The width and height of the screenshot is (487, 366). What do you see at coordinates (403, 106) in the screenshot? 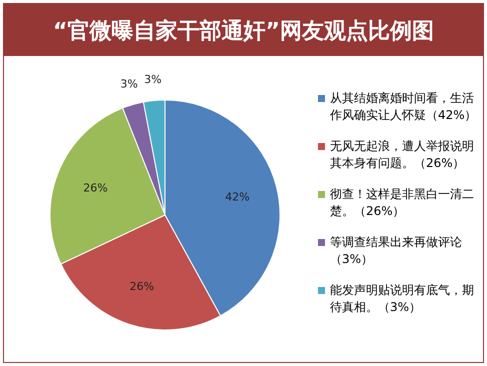
I see `legend-label: 从其结婚离婚时间看，生活作风确实让人怀疑（42%）` at bounding box center [403, 106].